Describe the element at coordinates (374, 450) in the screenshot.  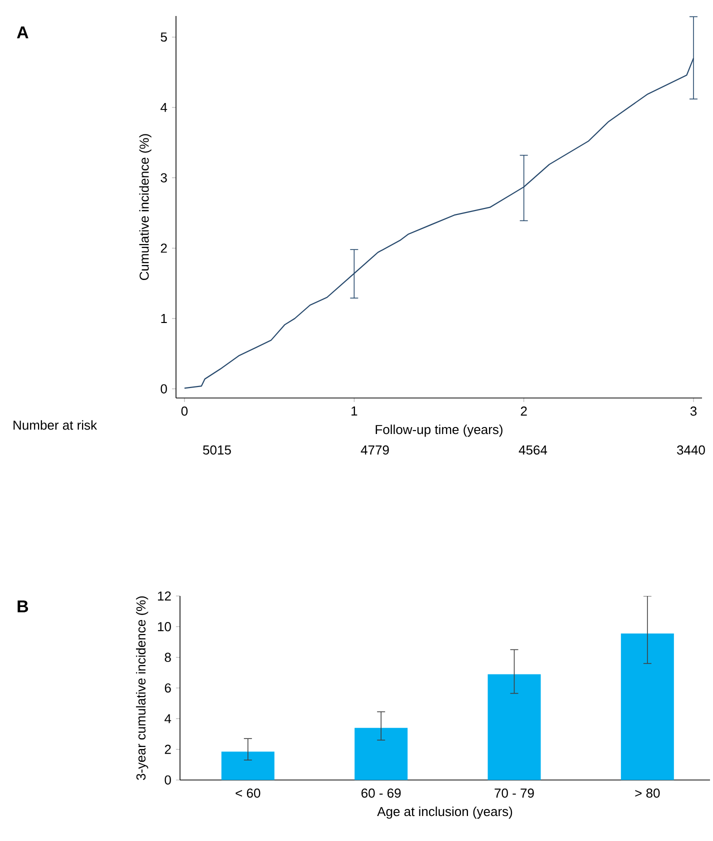
I see `text: 4779` at that location.